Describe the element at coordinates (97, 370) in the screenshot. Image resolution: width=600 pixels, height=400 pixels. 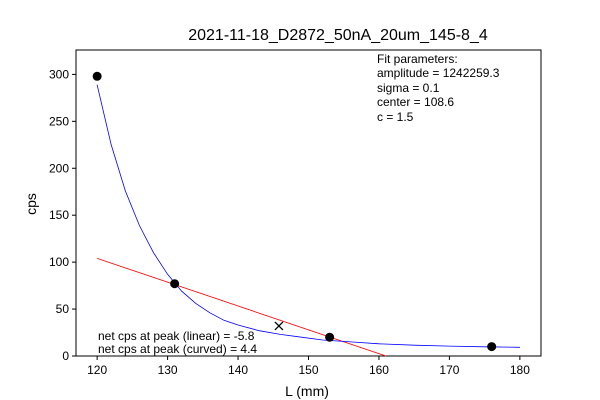
I see `x-tick-label: 120` at that location.